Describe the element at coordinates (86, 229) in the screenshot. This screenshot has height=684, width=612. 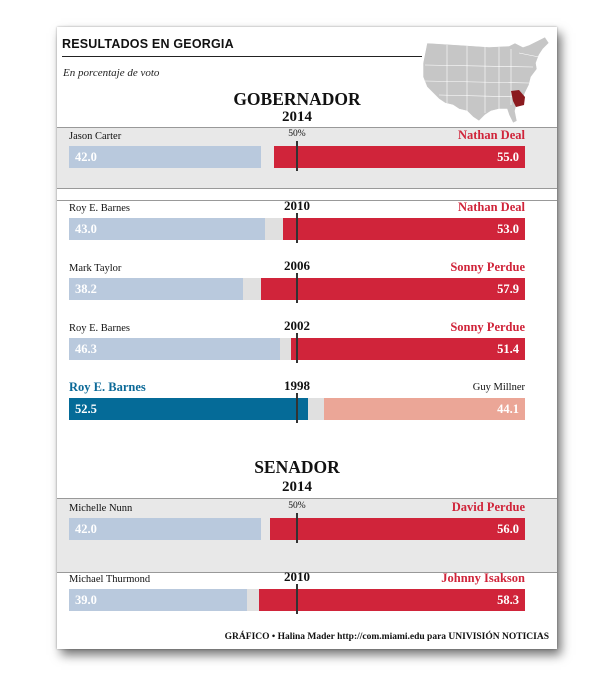
I see `left-vote-value: 43.0` at that location.